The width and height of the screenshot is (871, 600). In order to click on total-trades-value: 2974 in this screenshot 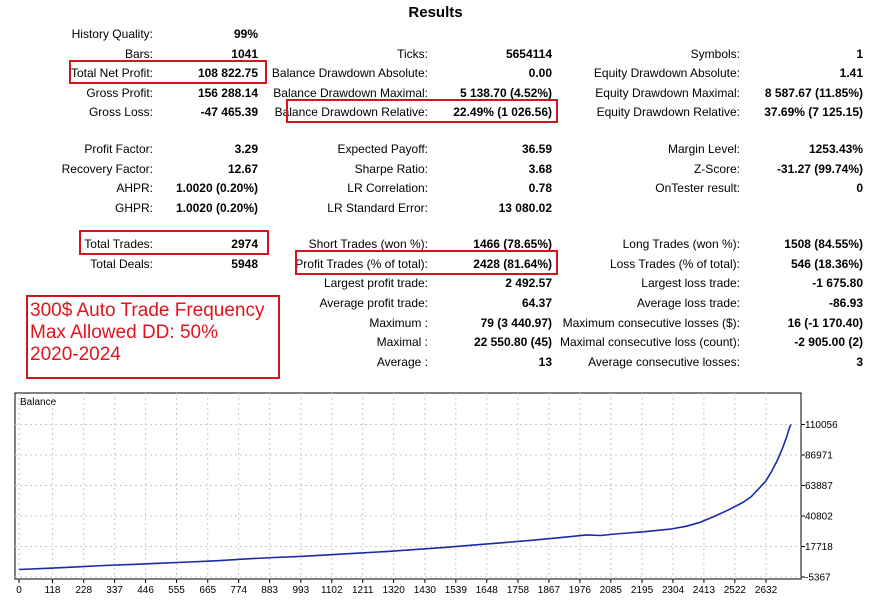, I will do `click(244, 244)`.